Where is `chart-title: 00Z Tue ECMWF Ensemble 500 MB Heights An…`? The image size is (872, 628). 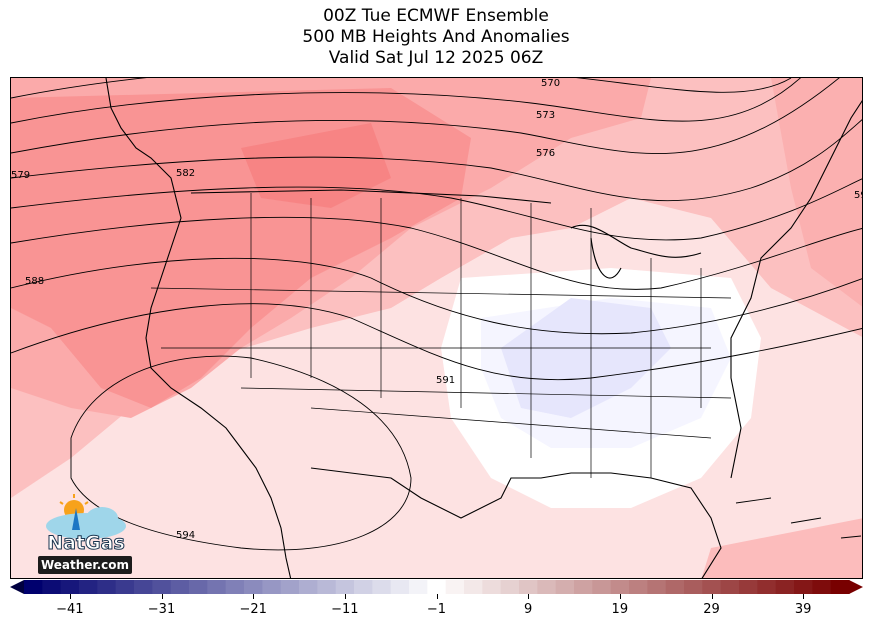 chart-title: 00Z Tue ECMWF Ensemble 500 MB Heights An… is located at coordinates (436, 37).